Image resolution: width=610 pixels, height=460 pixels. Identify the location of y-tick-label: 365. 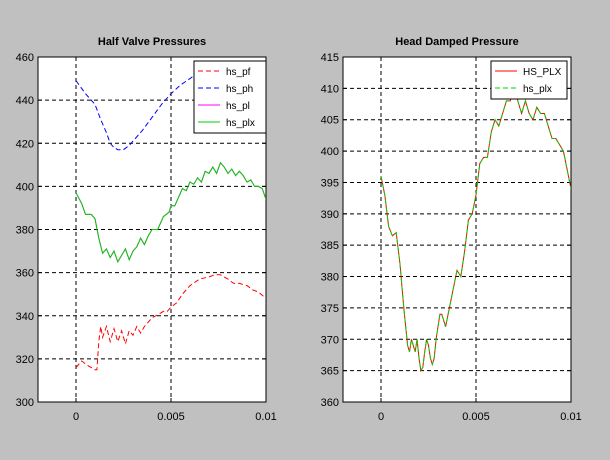
(330, 372).